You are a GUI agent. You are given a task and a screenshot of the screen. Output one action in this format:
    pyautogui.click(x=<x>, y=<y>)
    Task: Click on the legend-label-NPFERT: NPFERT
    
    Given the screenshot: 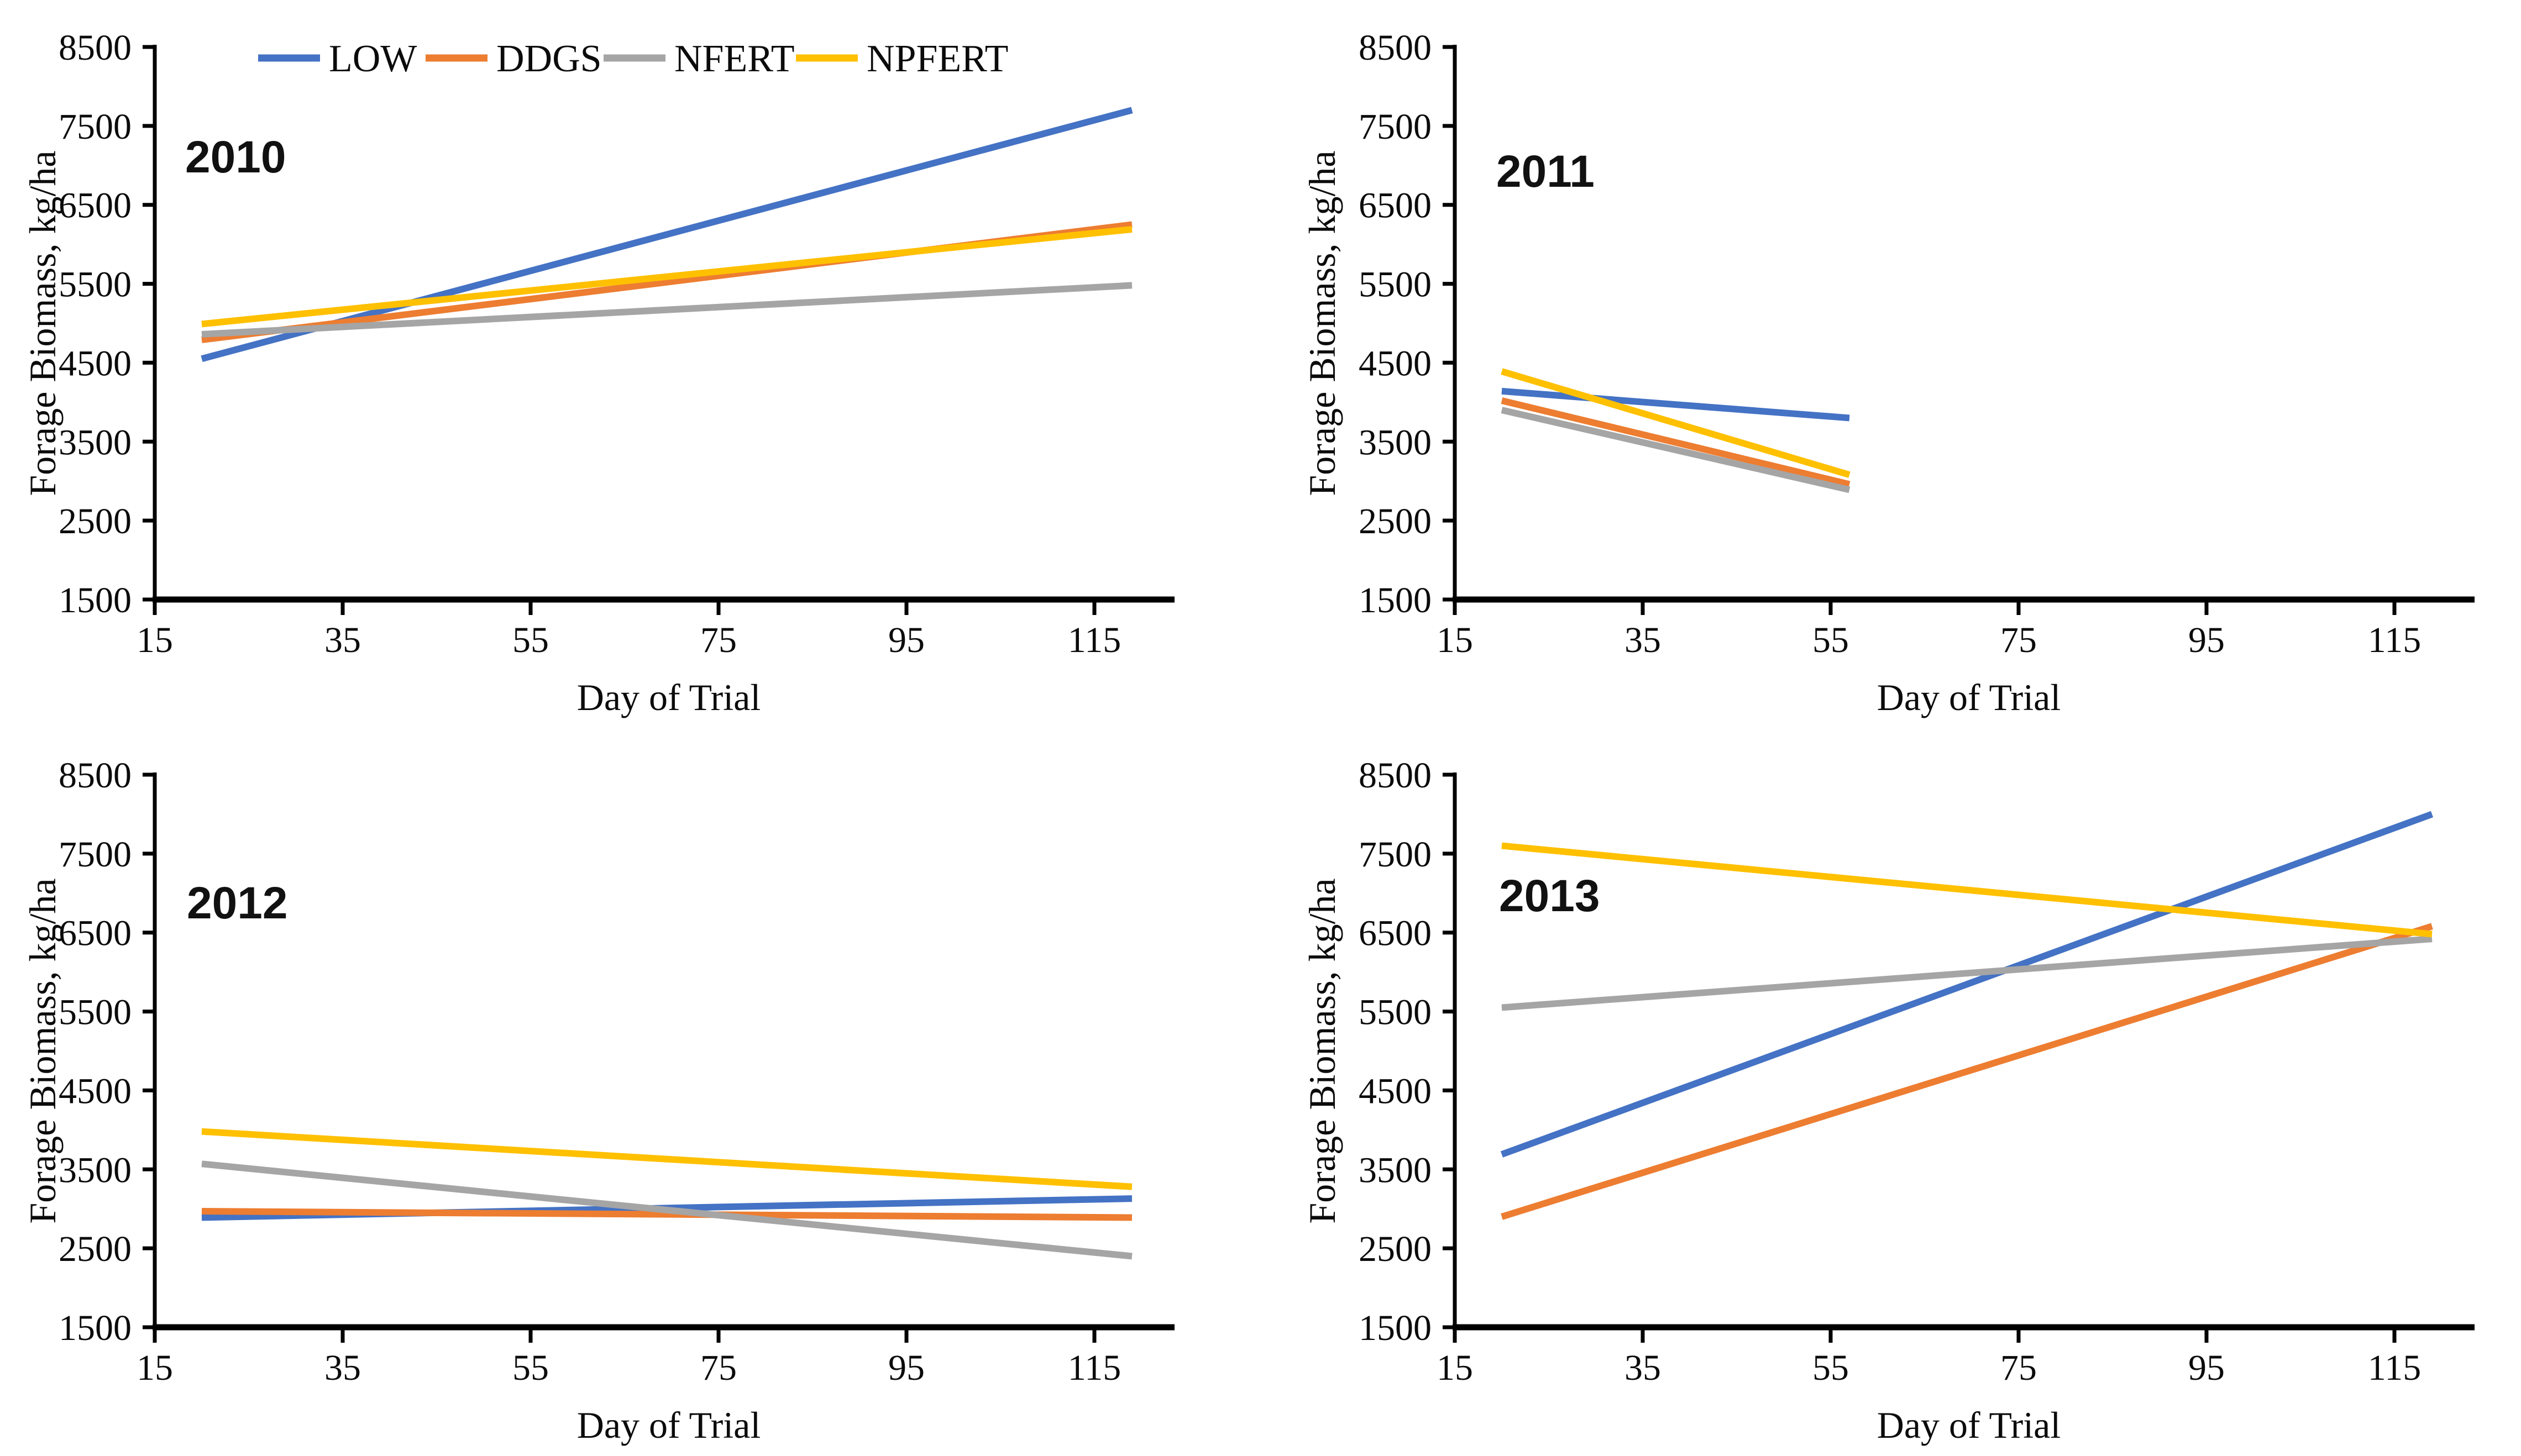 What is the action you would take?
    pyautogui.click(x=937, y=59)
    